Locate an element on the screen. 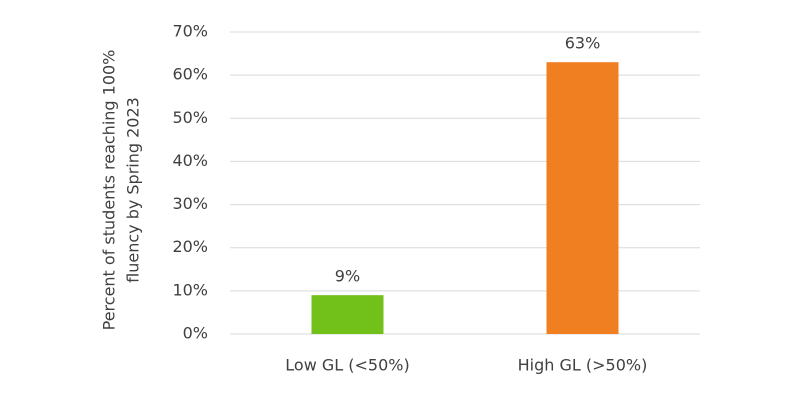 The width and height of the screenshot is (801, 400). y-axis-label: fluency by Spring 2023 is located at coordinates (133, 190).